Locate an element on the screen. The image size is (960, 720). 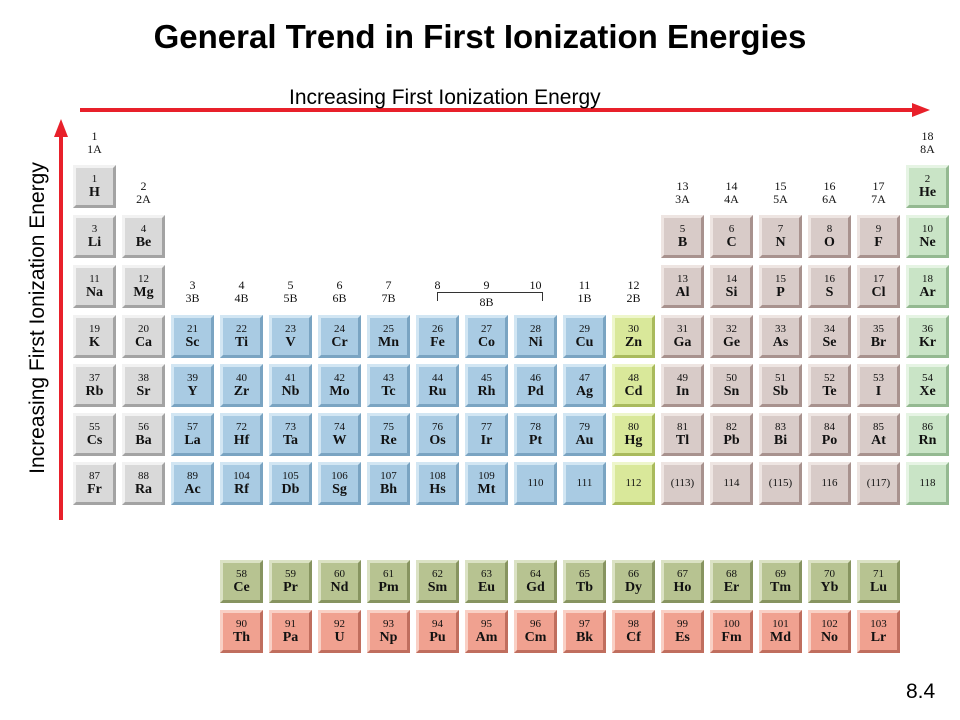
group-label-9: 9 8B is located at coordinates (486, 294).